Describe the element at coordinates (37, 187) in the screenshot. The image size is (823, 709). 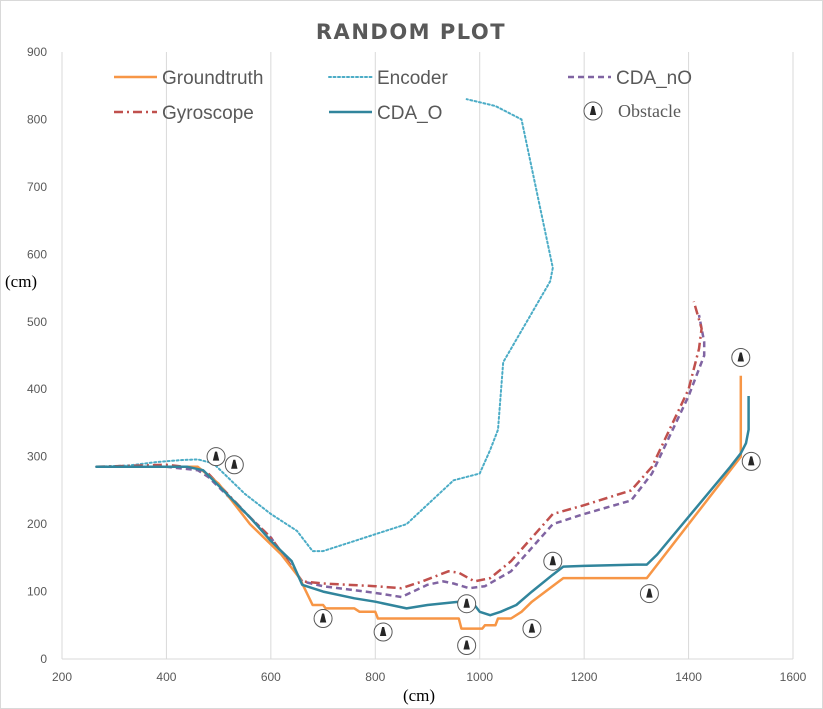
I see `y-tick-label: 700` at that location.